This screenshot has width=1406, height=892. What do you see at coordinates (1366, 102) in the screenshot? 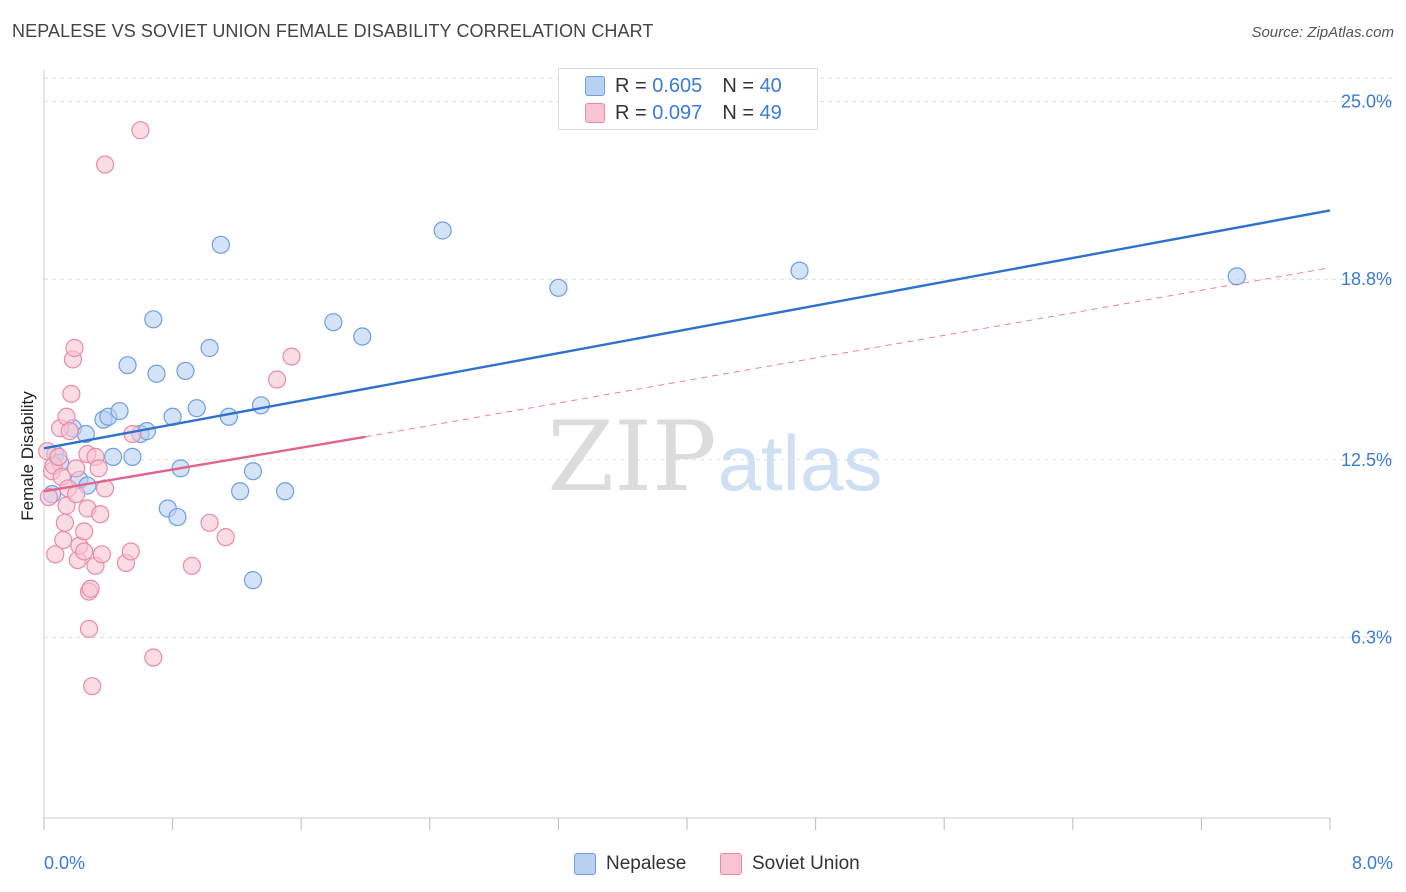
I see `y-tick-label: 25.0%` at bounding box center [1366, 102].